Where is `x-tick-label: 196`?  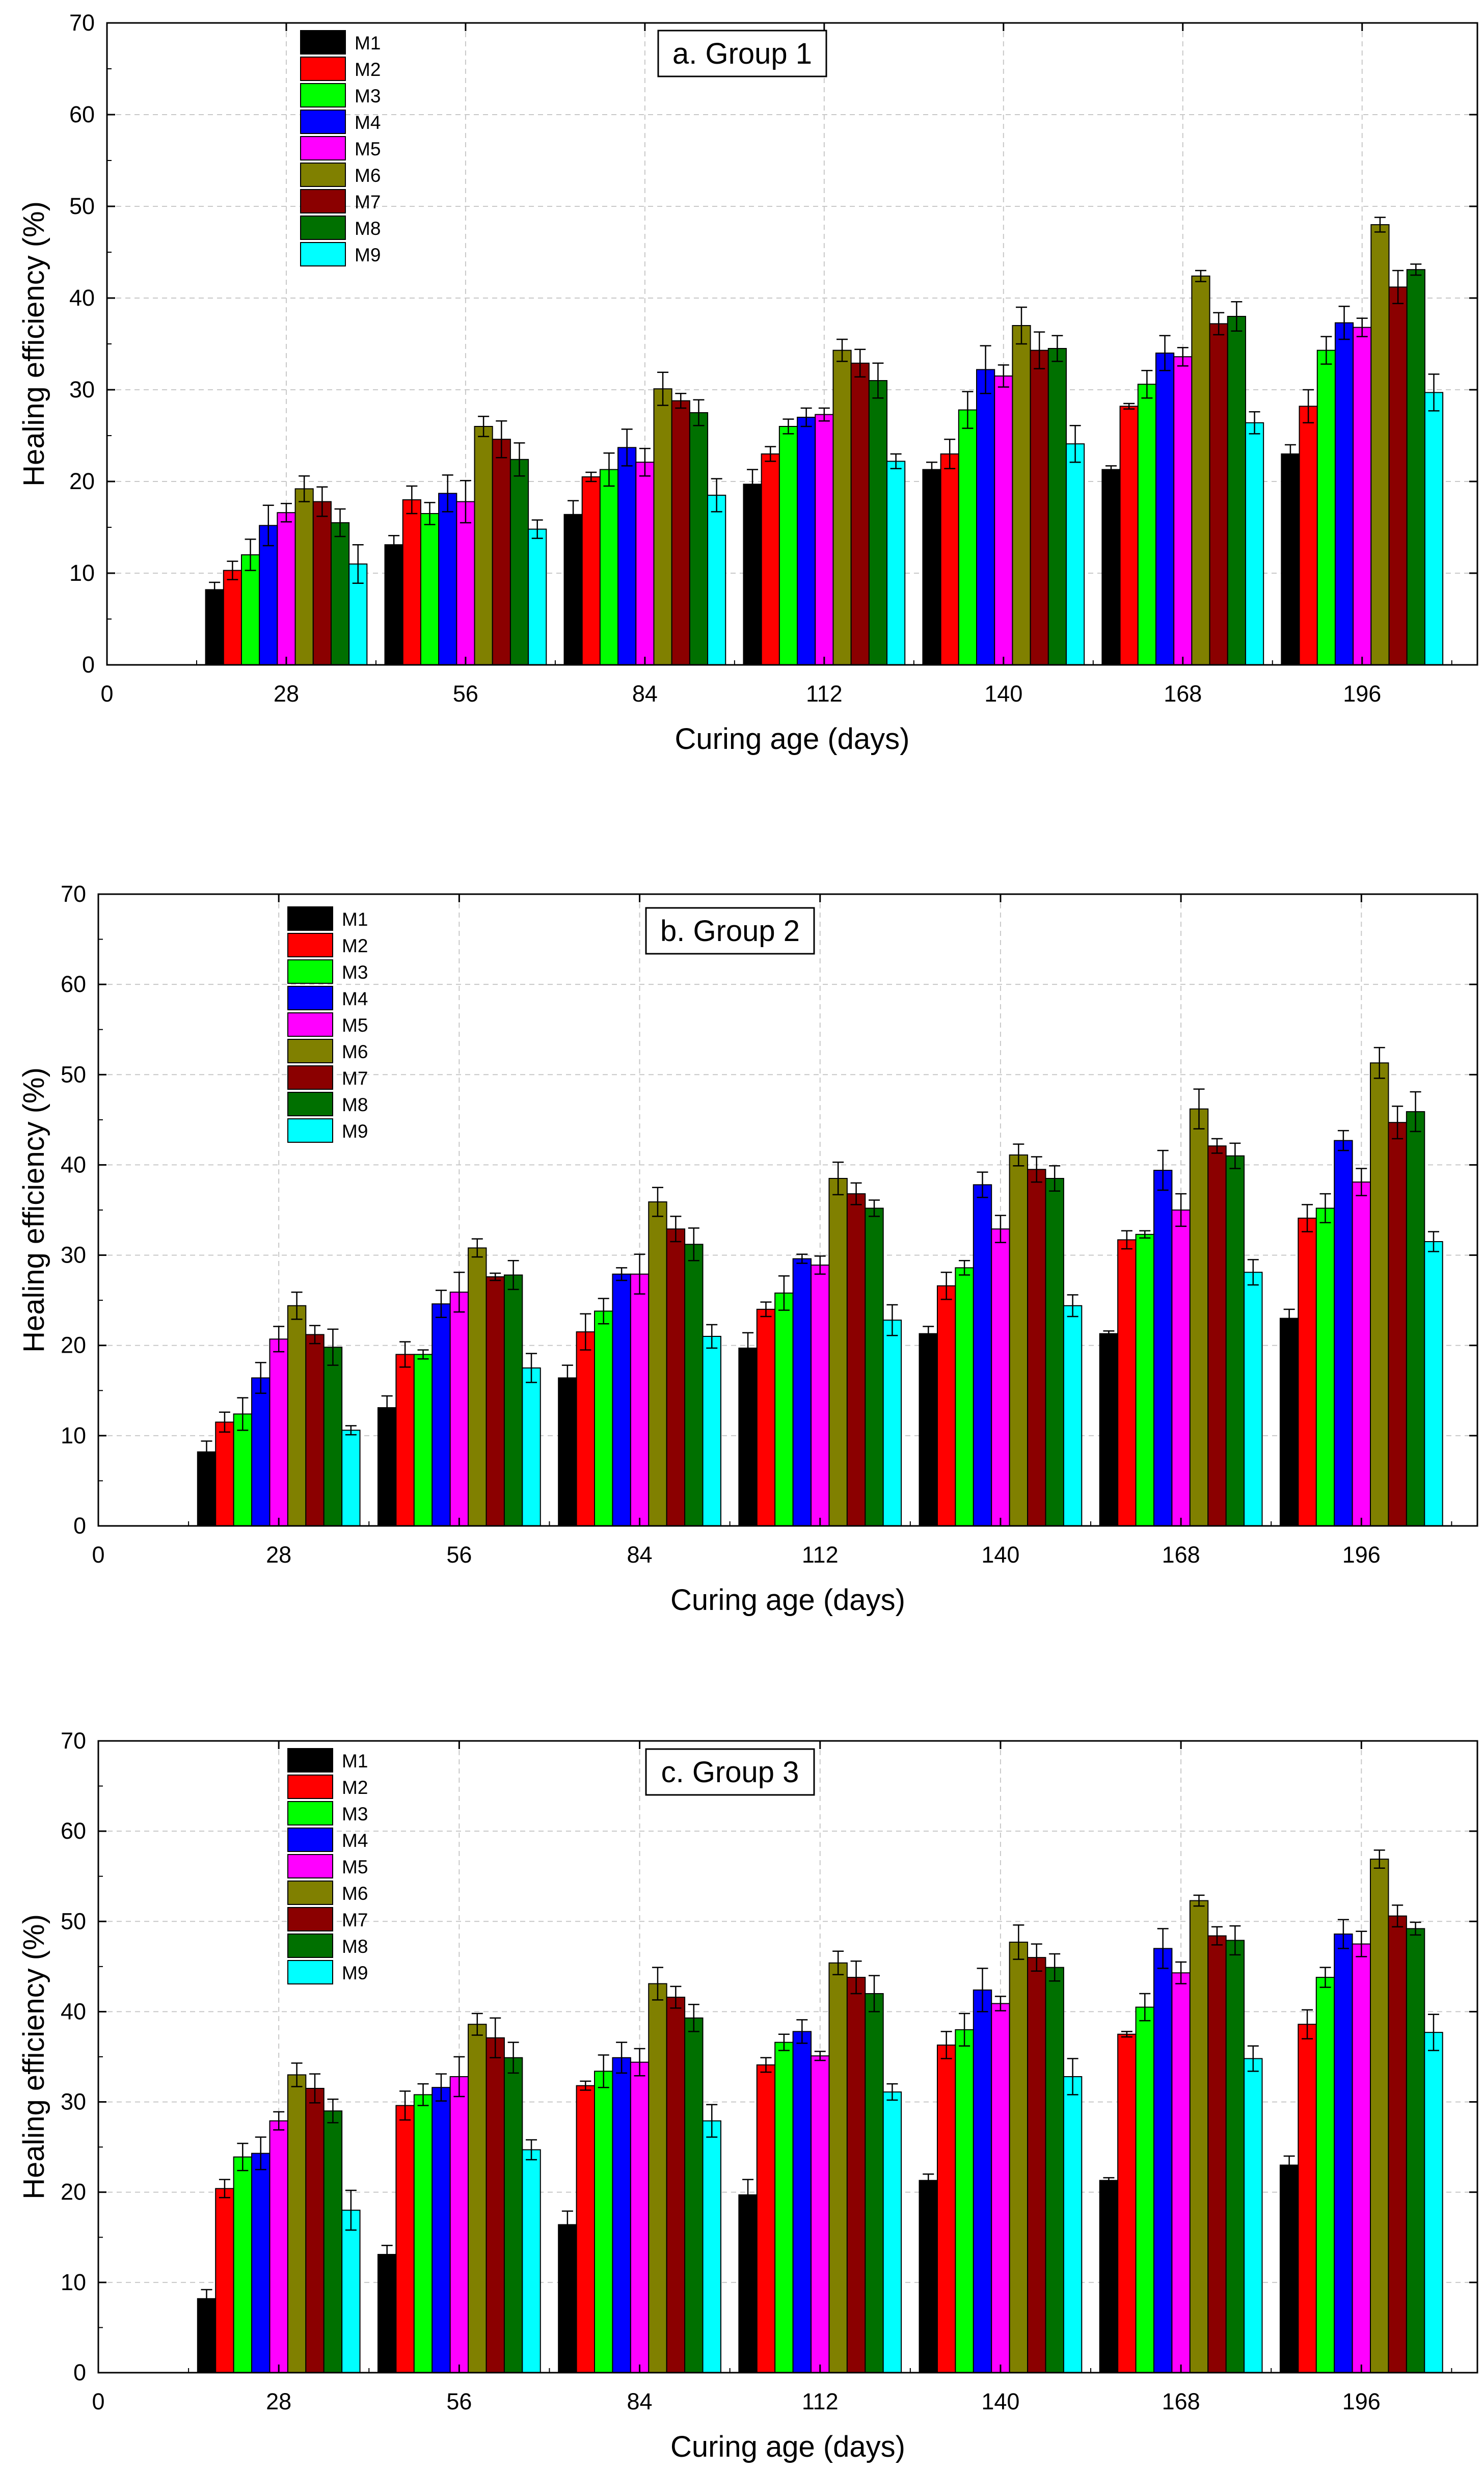 x-tick-label: 196 is located at coordinates (1362, 694).